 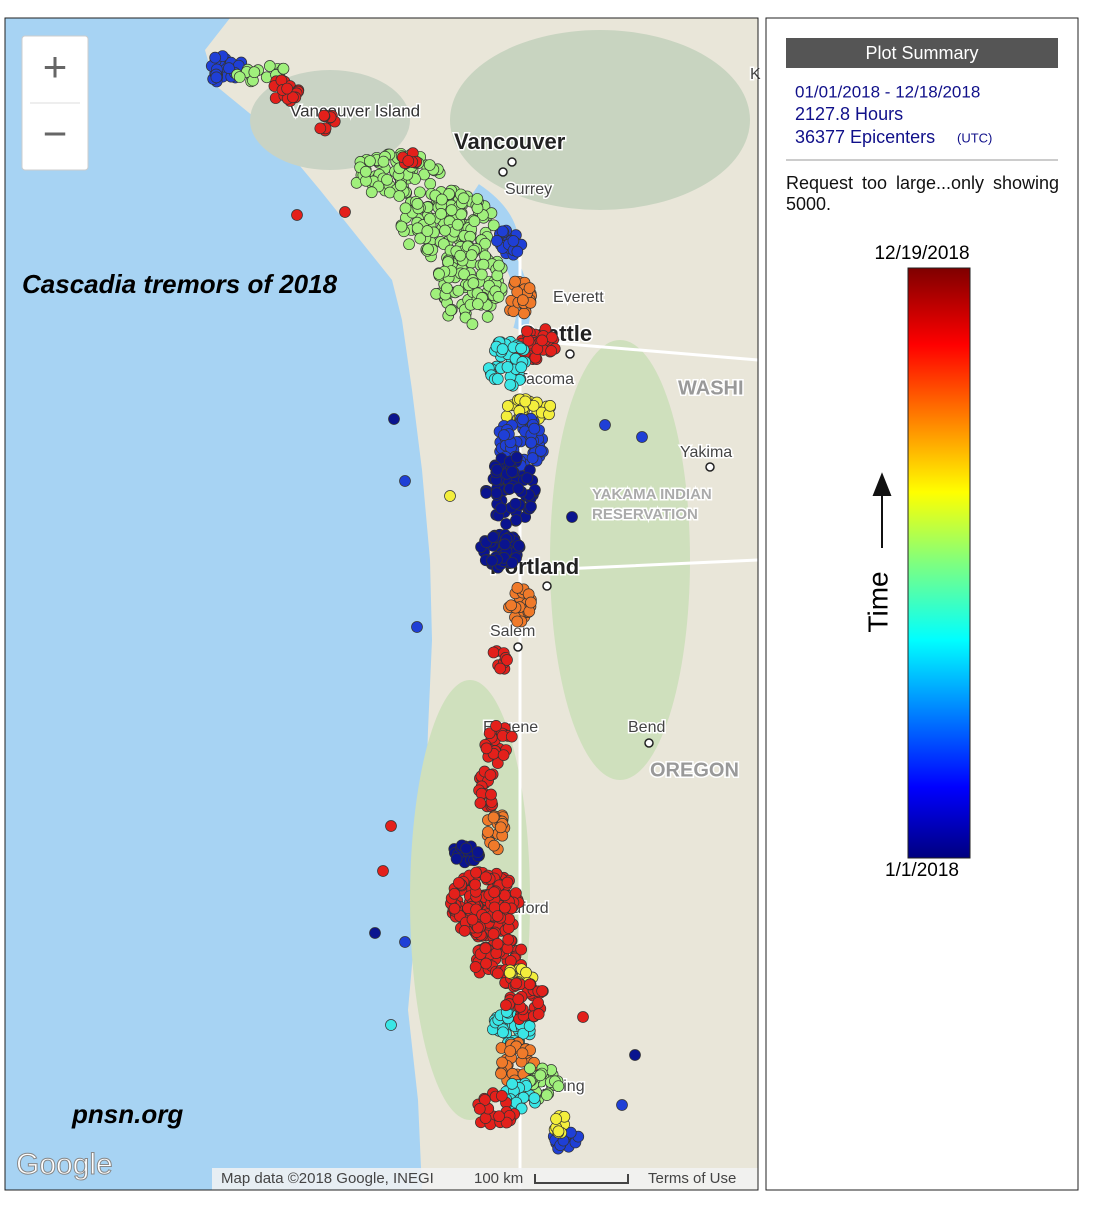 What do you see at coordinates (711, 388) in the screenshot?
I see `place-label: WASHI` at bounding box center [711, 388].